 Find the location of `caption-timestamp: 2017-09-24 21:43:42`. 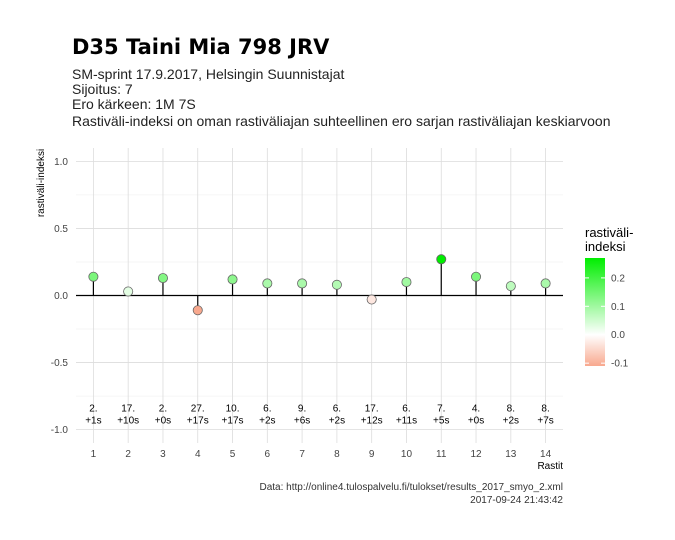

caption-timestamp: 2017-09-24 21:43:42 is located at coordinates (516, 500).